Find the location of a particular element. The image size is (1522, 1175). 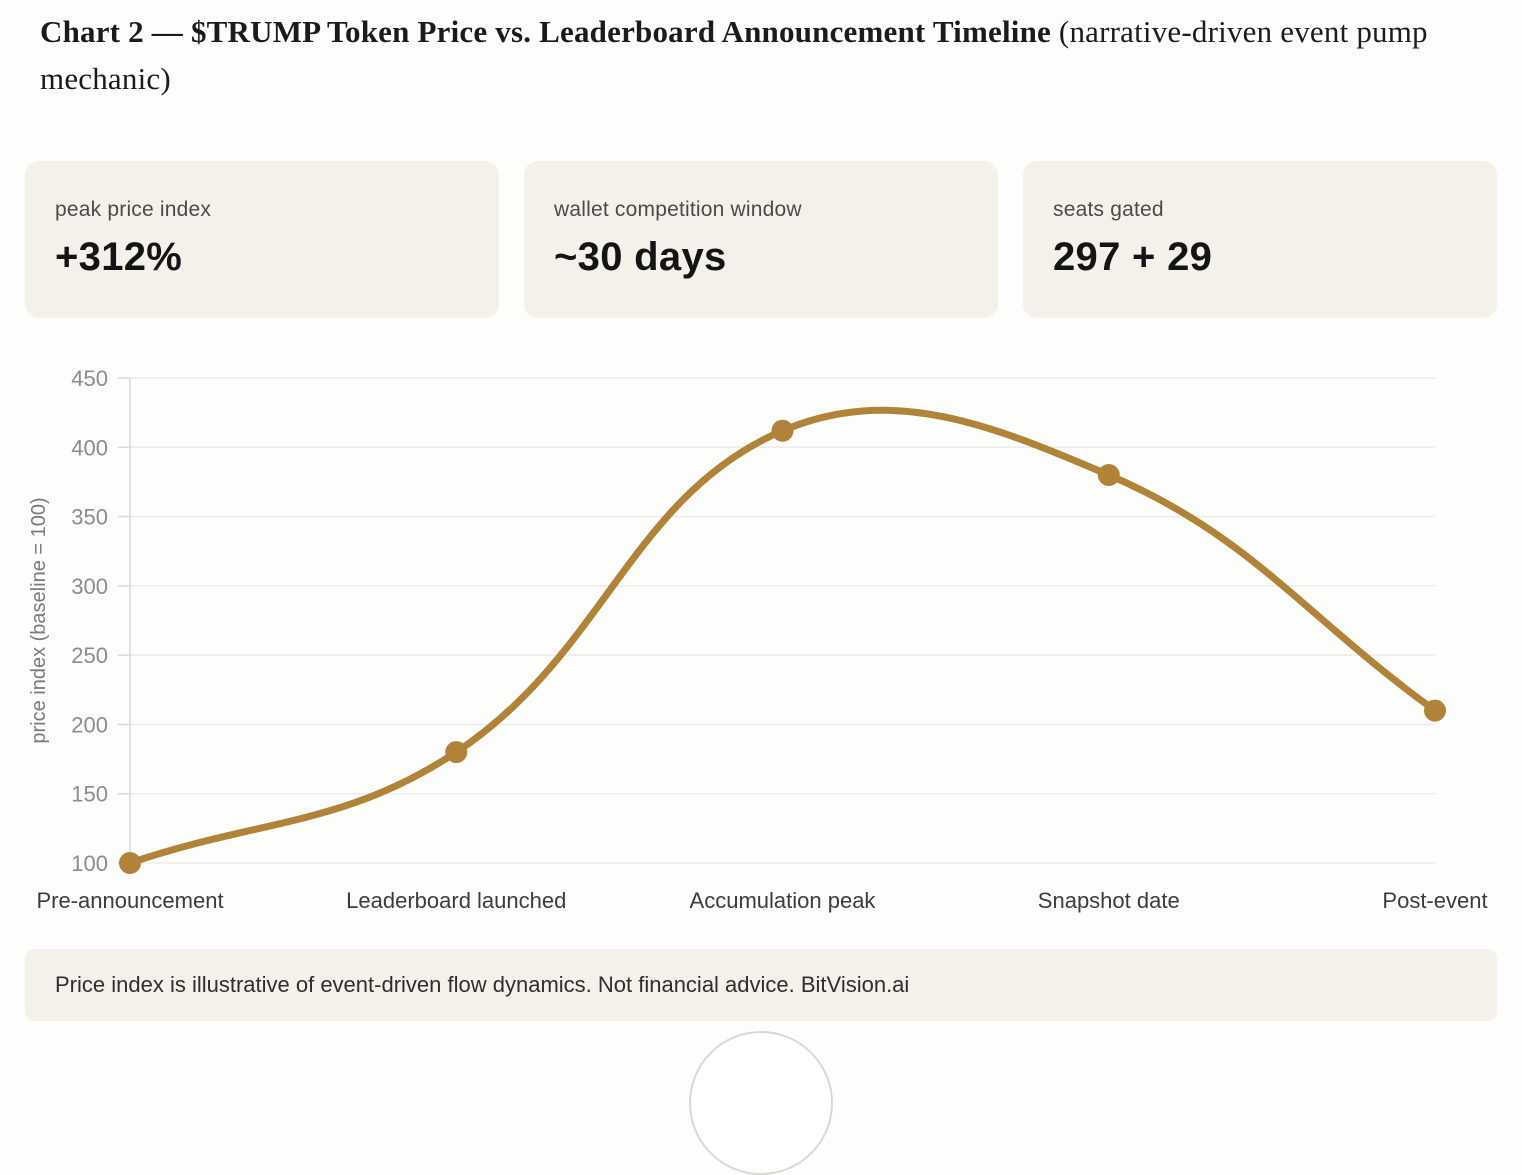

stat-card-seats-gated: seats gated 297 + 29 is located at coordinates (1260, 239).